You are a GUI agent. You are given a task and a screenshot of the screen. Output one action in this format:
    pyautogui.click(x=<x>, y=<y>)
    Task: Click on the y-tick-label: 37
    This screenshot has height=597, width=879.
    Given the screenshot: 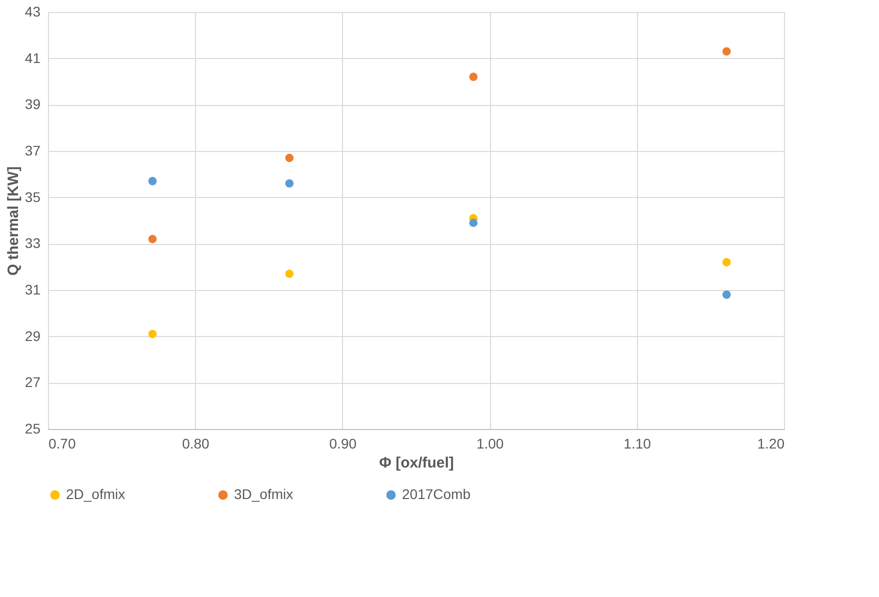 What is the action you would take?
    pyautogui.click(x=32, y=150)
    